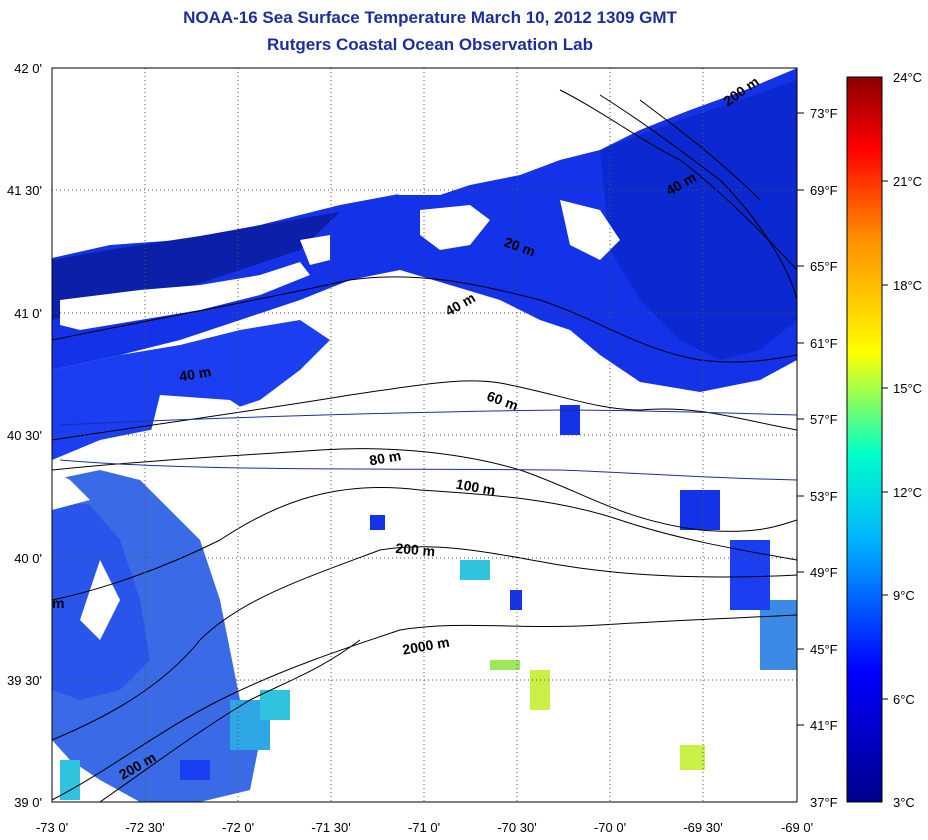 The height and width of the screenshot is (840, 928). I want to click on sst-region-west, so click(191, 390).